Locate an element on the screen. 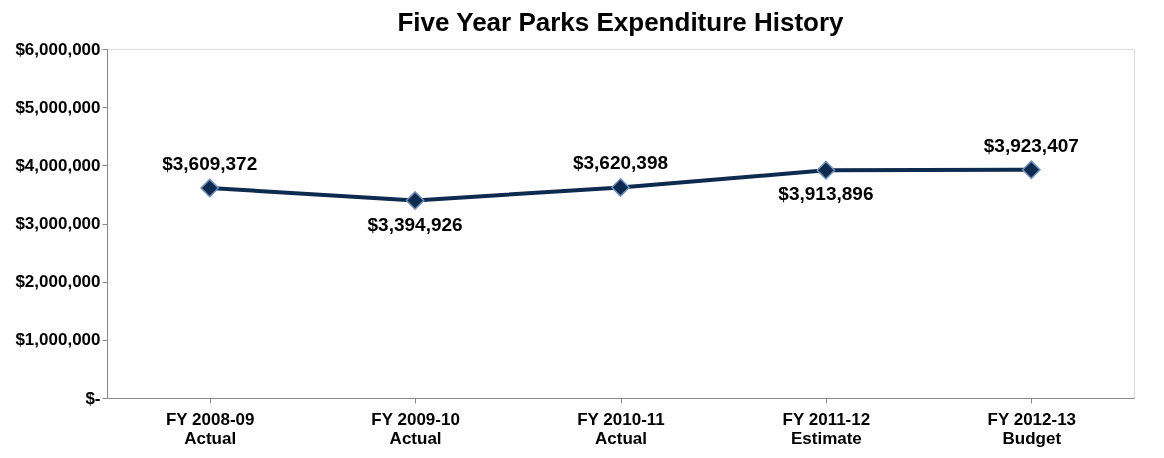 This screenshot has height=458, width=1164. x-tick-label: FY 2008-09 Actual is located at coordinates (210, 428).